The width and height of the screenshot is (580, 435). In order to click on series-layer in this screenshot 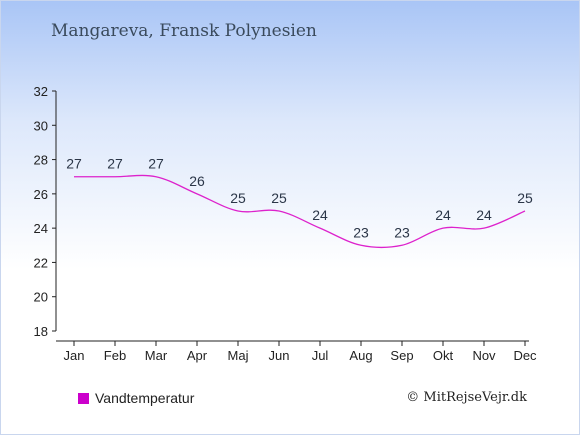, I will do `click(300, 211)`.